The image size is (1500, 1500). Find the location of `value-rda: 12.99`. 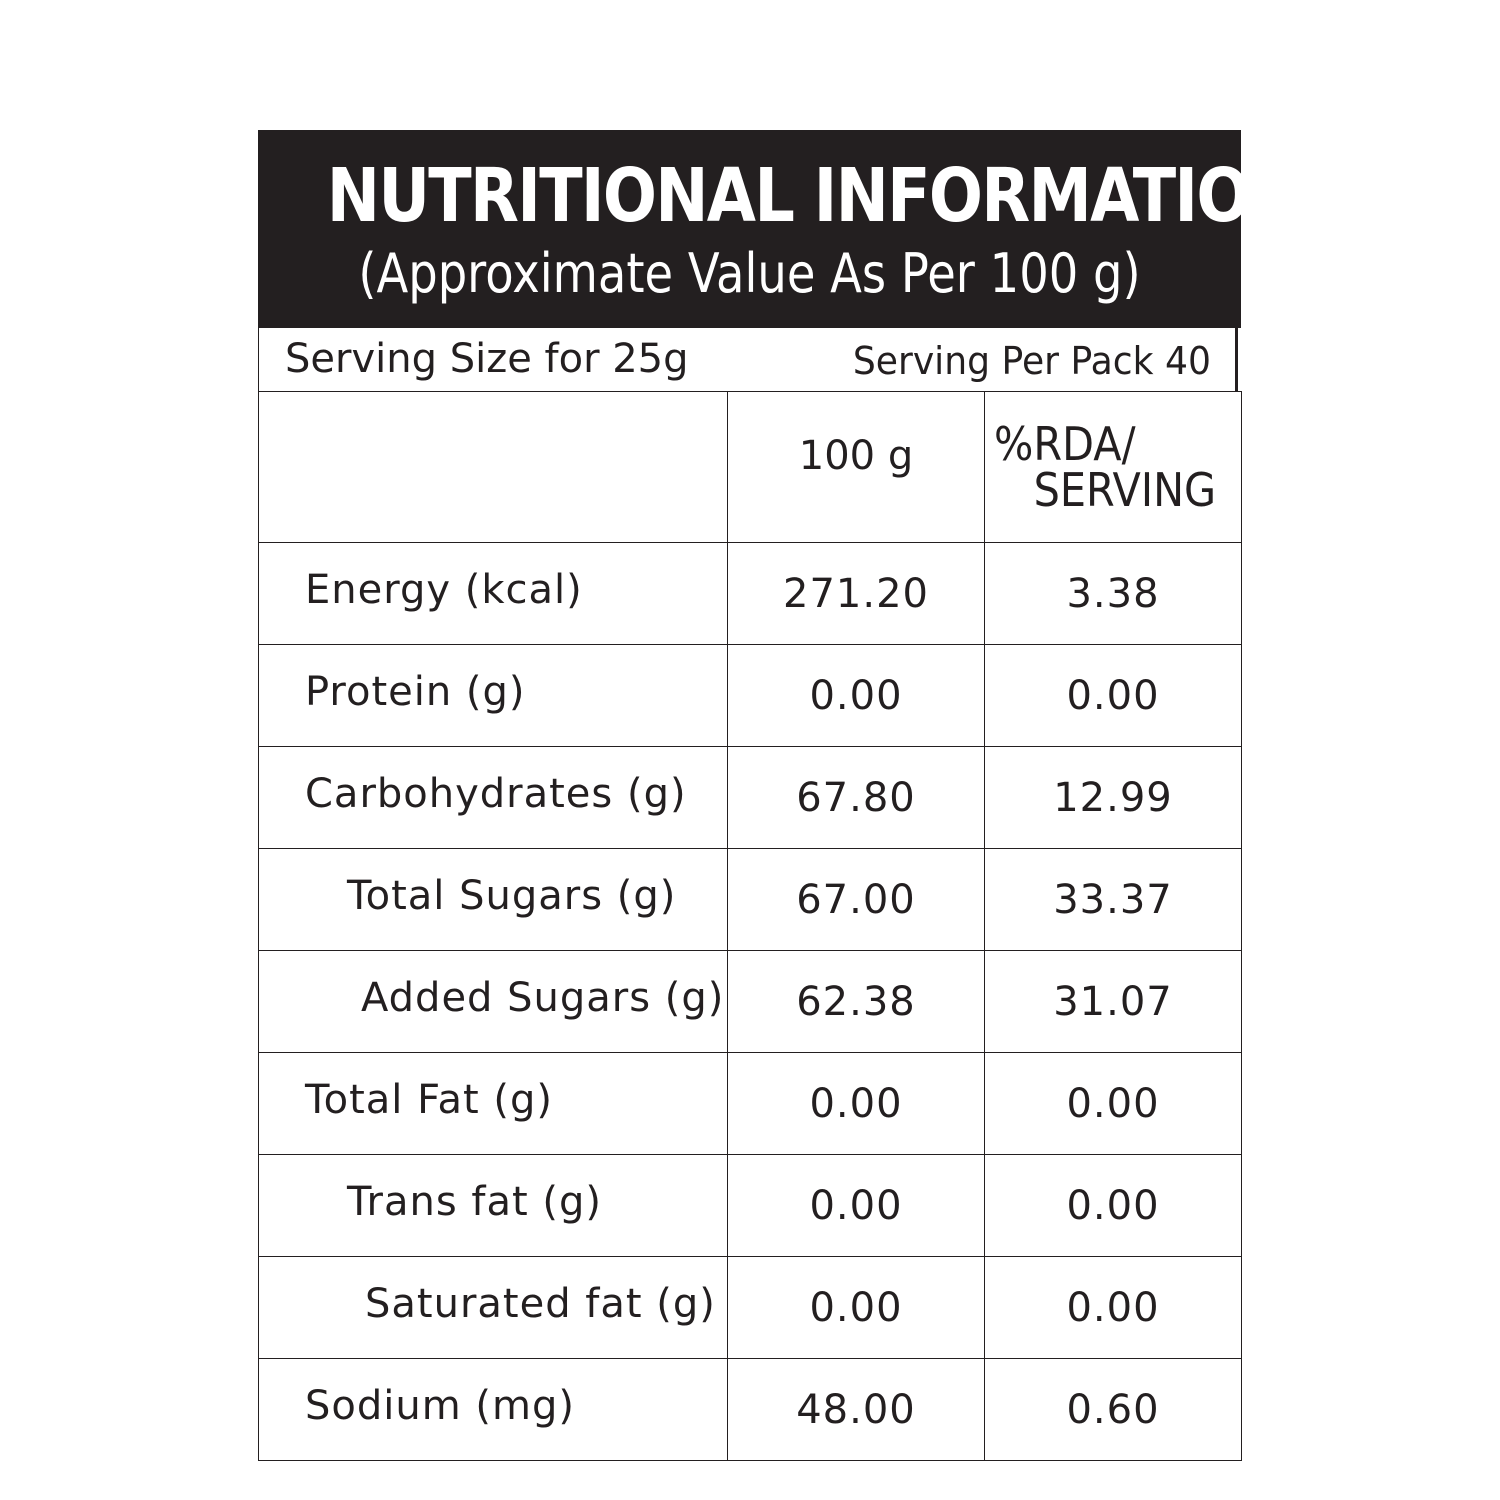

value-rda: 12.99 is located at coordinates (1113, 797).